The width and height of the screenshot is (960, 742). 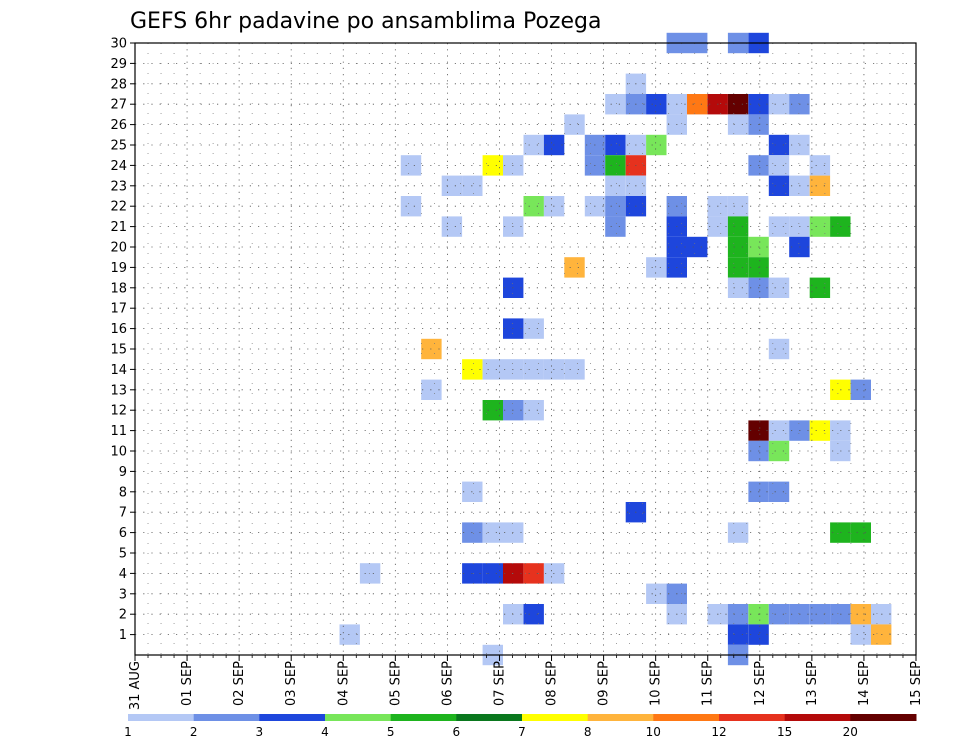 I want to click on y-tick-label: 12, so click(x=118, y=411).